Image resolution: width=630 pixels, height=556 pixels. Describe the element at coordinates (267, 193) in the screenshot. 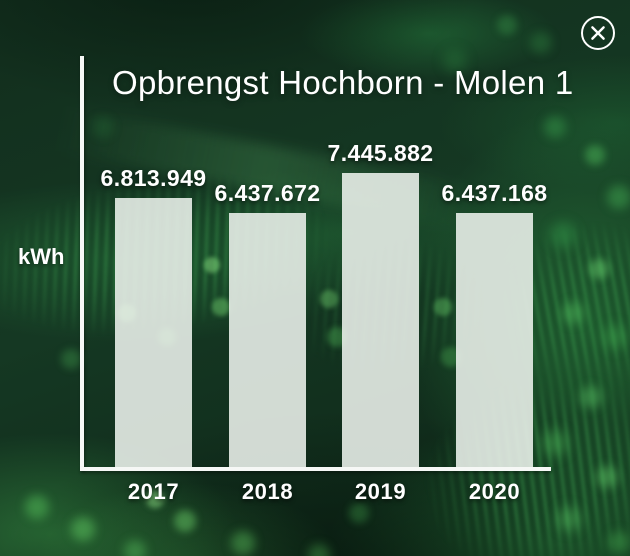

I see `bar-value-label-2018: 6.437.672` at that location.